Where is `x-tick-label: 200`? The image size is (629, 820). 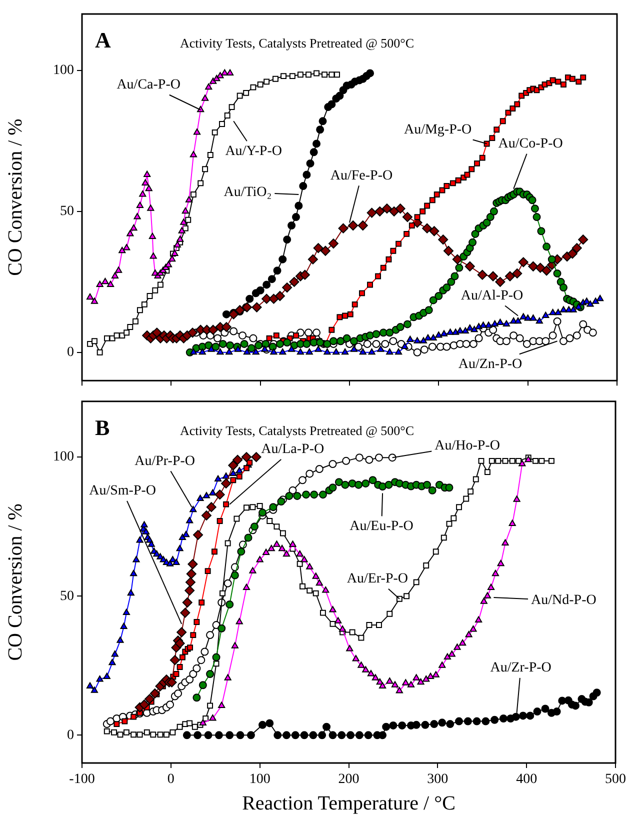
x-tick-label: 200 is located at coordinates (349, 780).